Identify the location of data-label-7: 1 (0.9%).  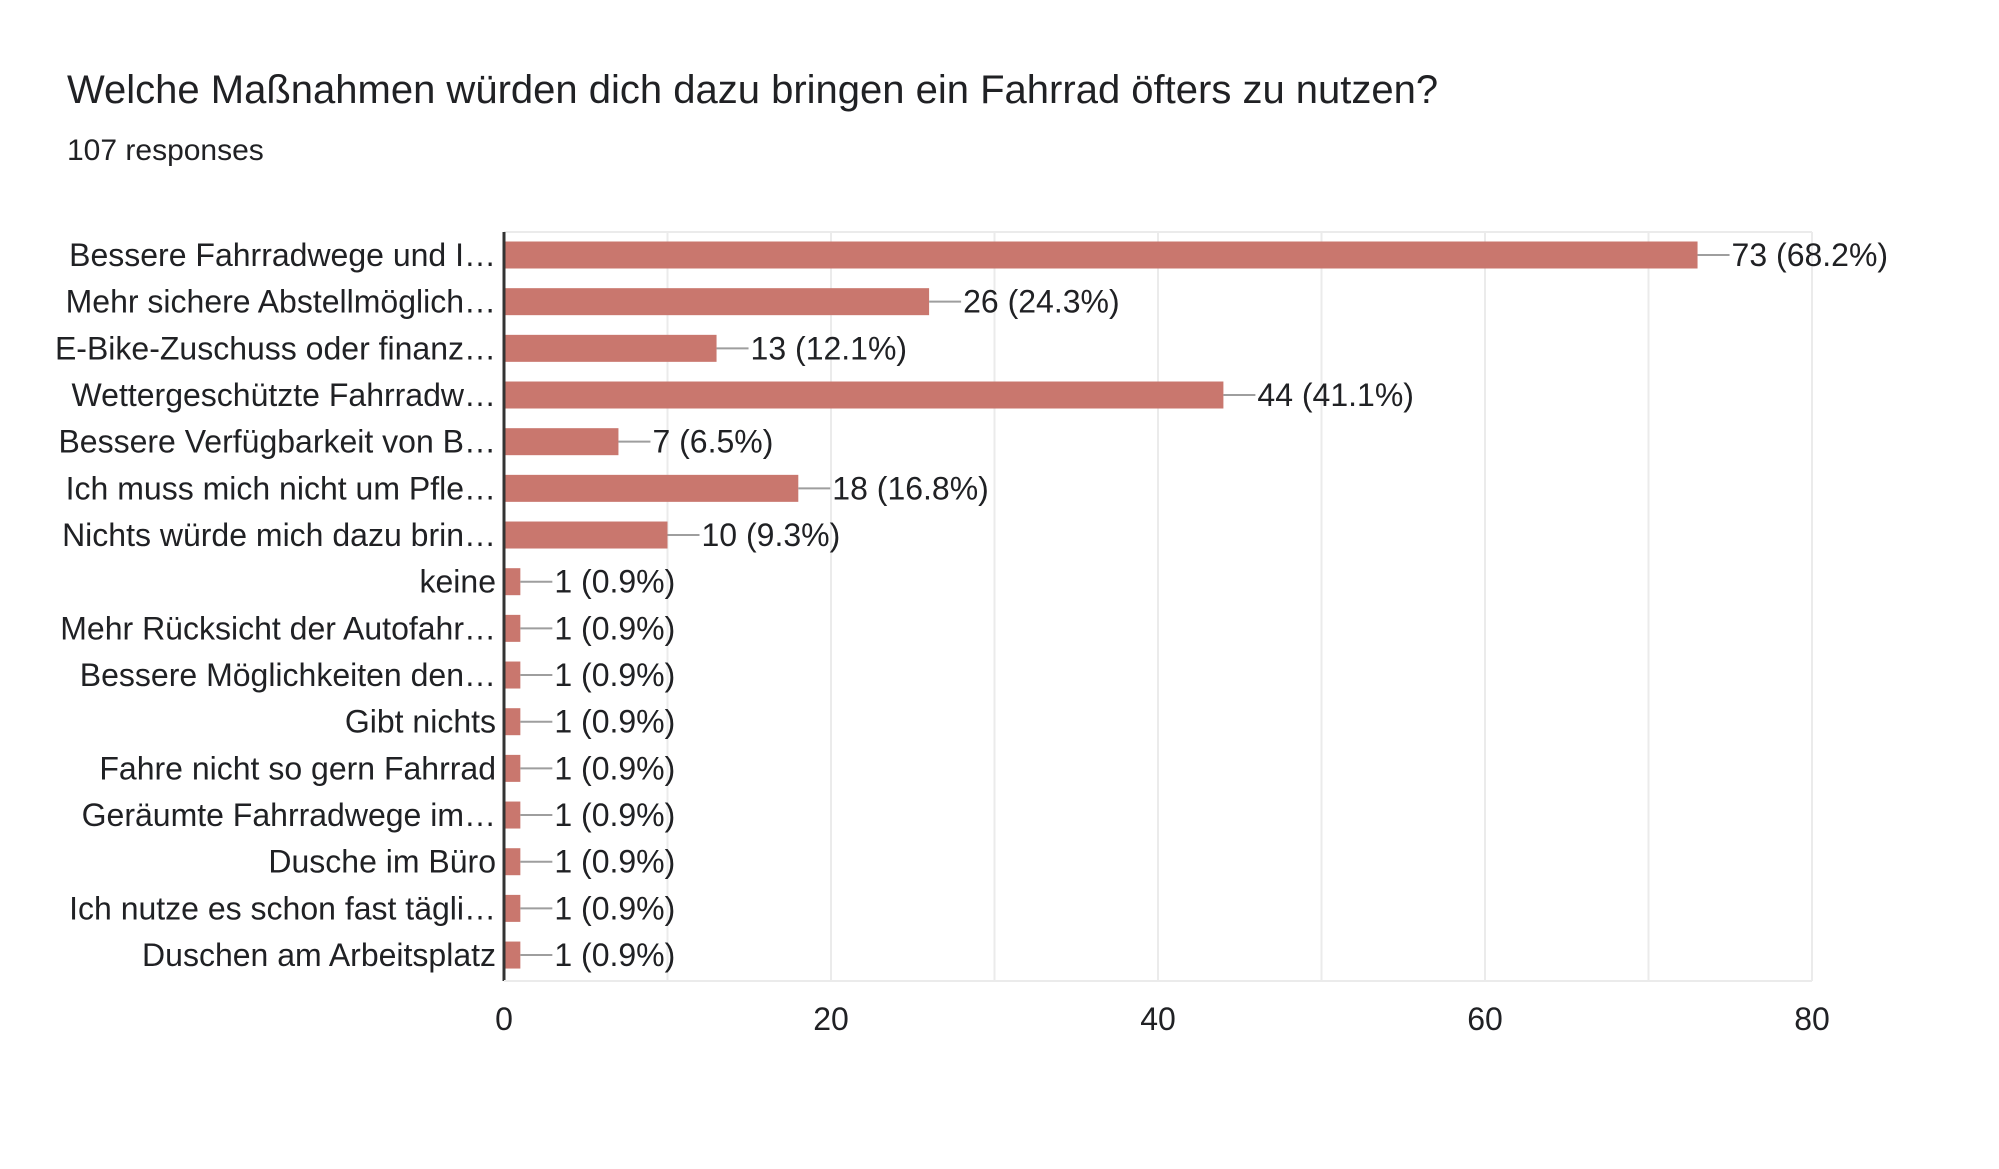
(614, 582).